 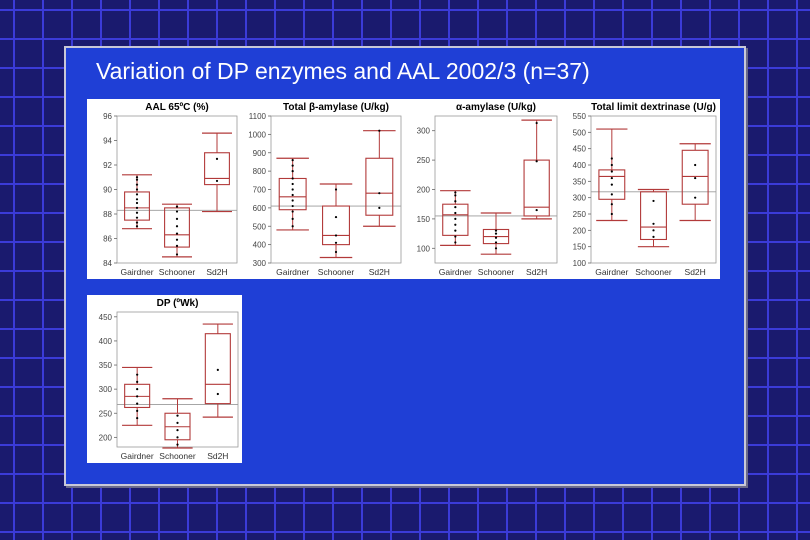 What do you see at coordinates (260, 153) in the screenshot?
I see `y-tick-label: 900` at bounding box center [260, 153].